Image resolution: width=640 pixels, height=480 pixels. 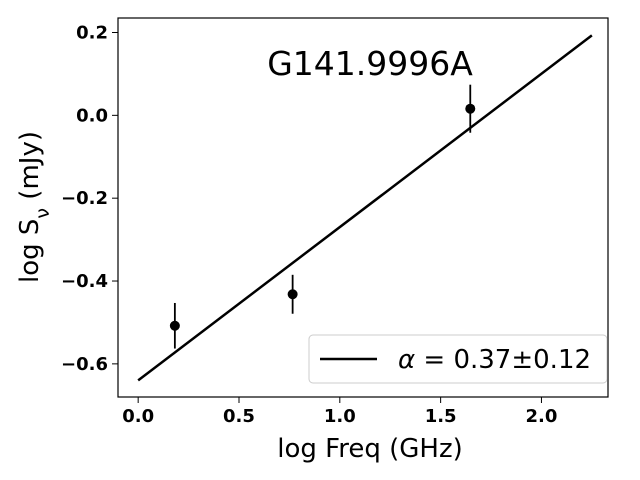 What do you see at coordinates (441, 416) in the screenshot?
I see `x-tick-label: 1.5` at bounding box center [441, 416].